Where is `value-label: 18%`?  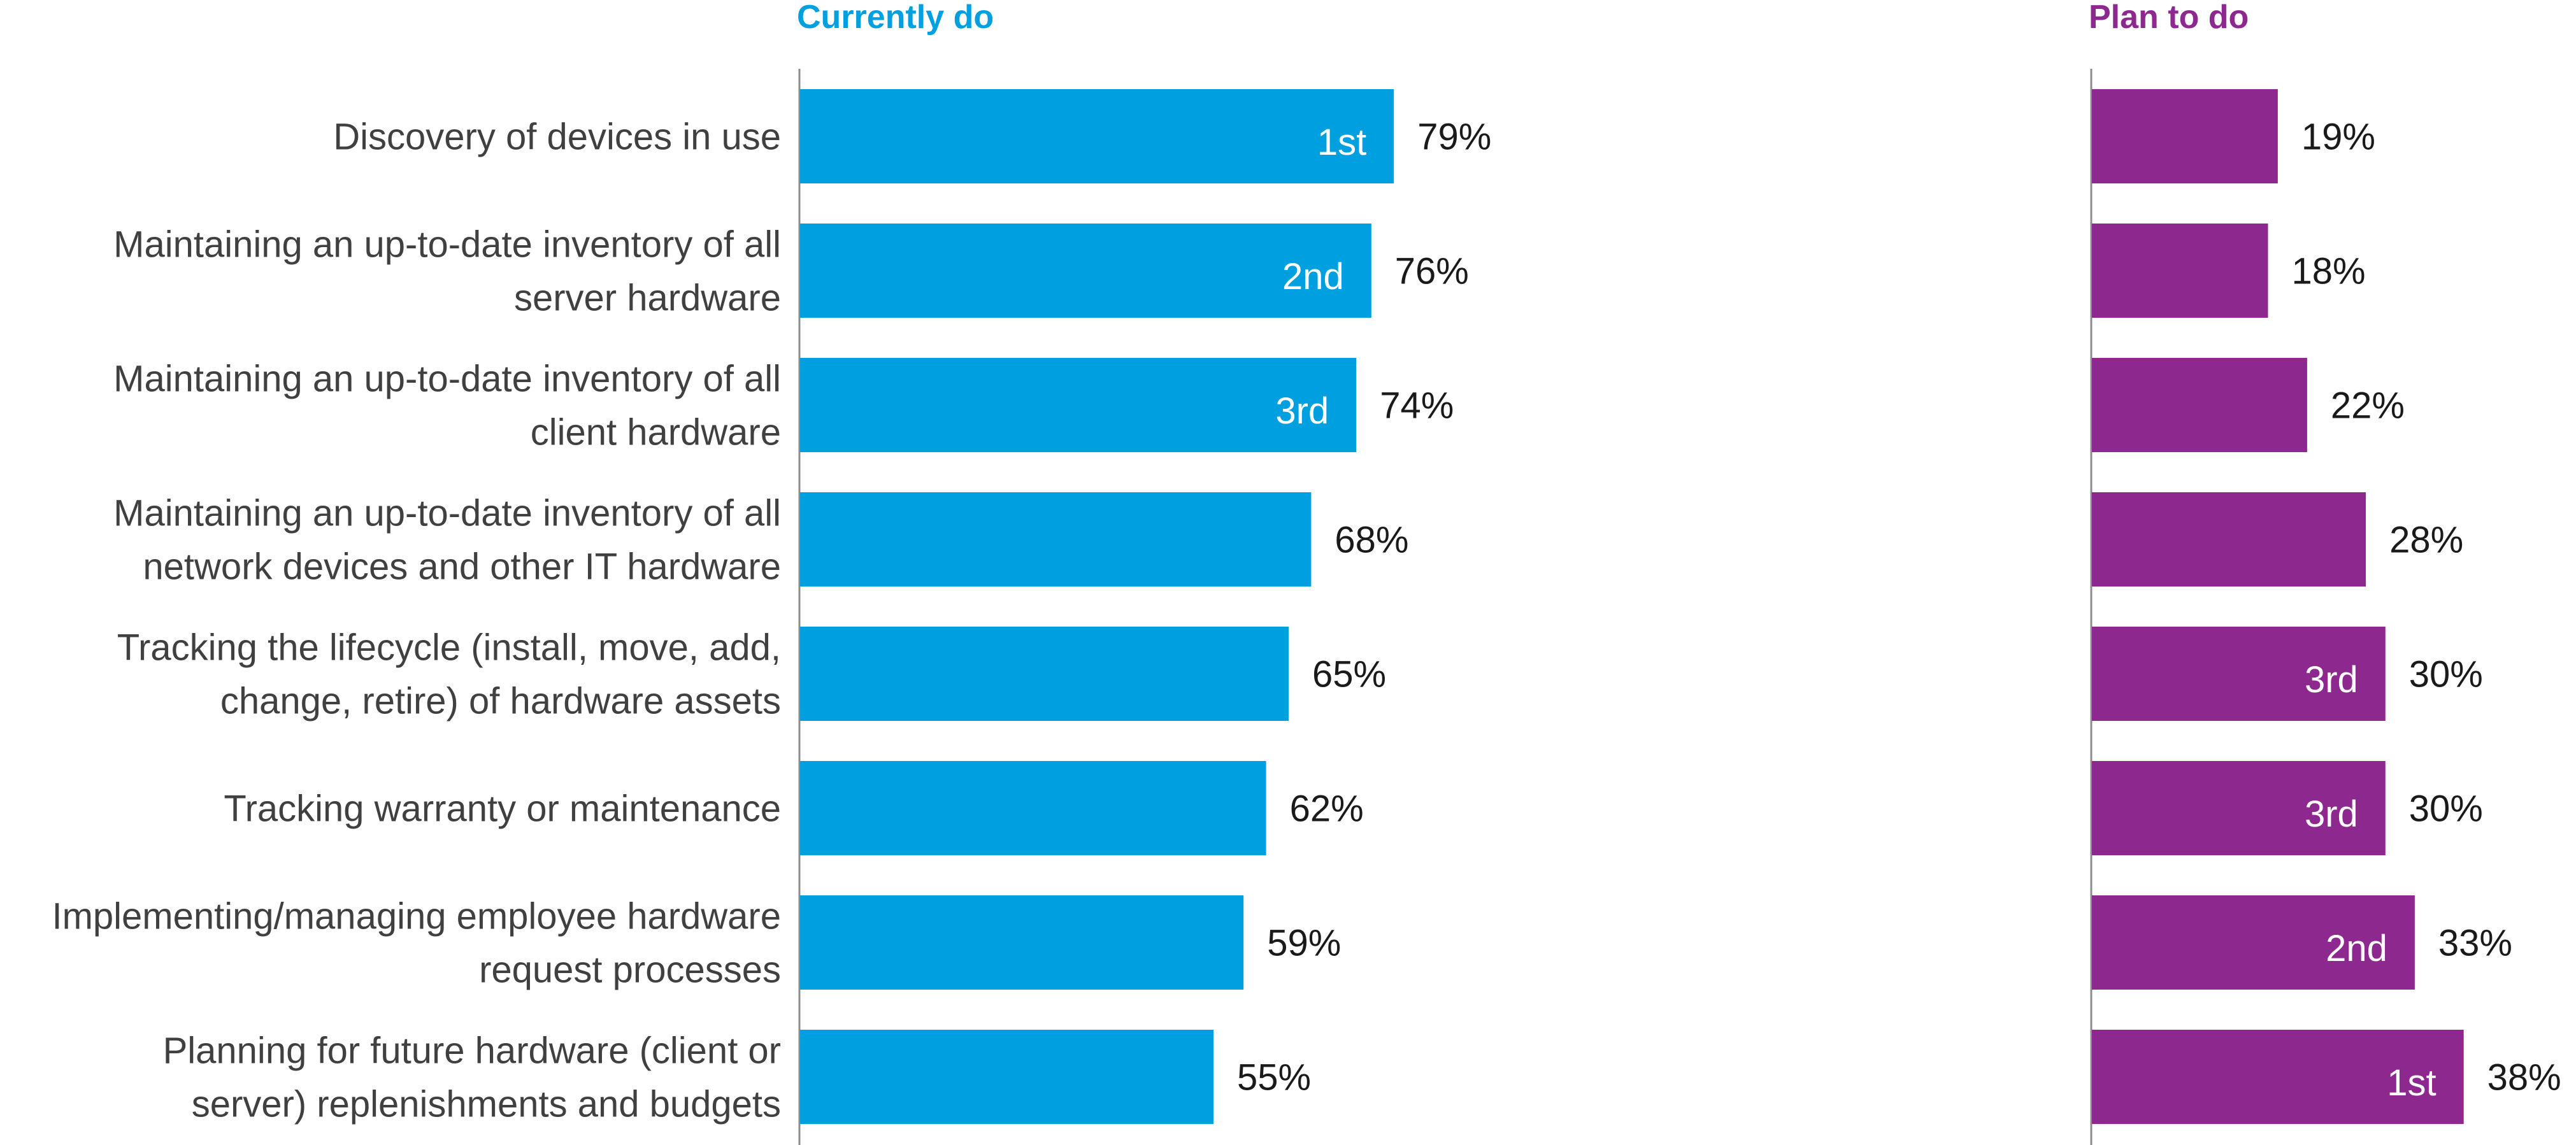
value-label: 18% is located at coordinates (2328, 271).